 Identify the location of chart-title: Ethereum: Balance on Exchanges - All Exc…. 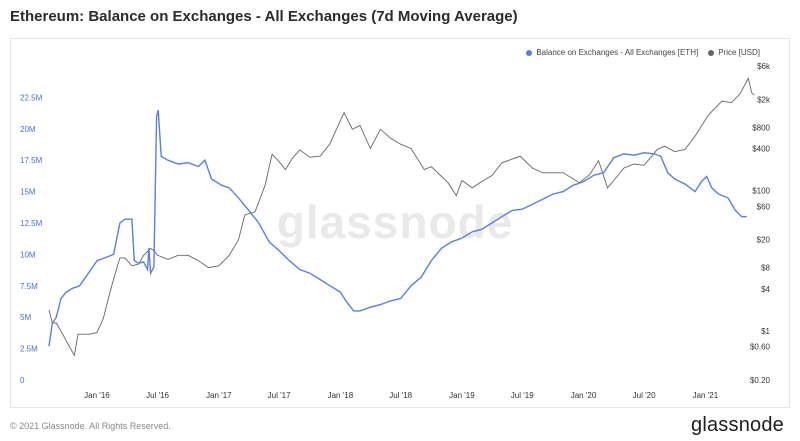
(264, 16).